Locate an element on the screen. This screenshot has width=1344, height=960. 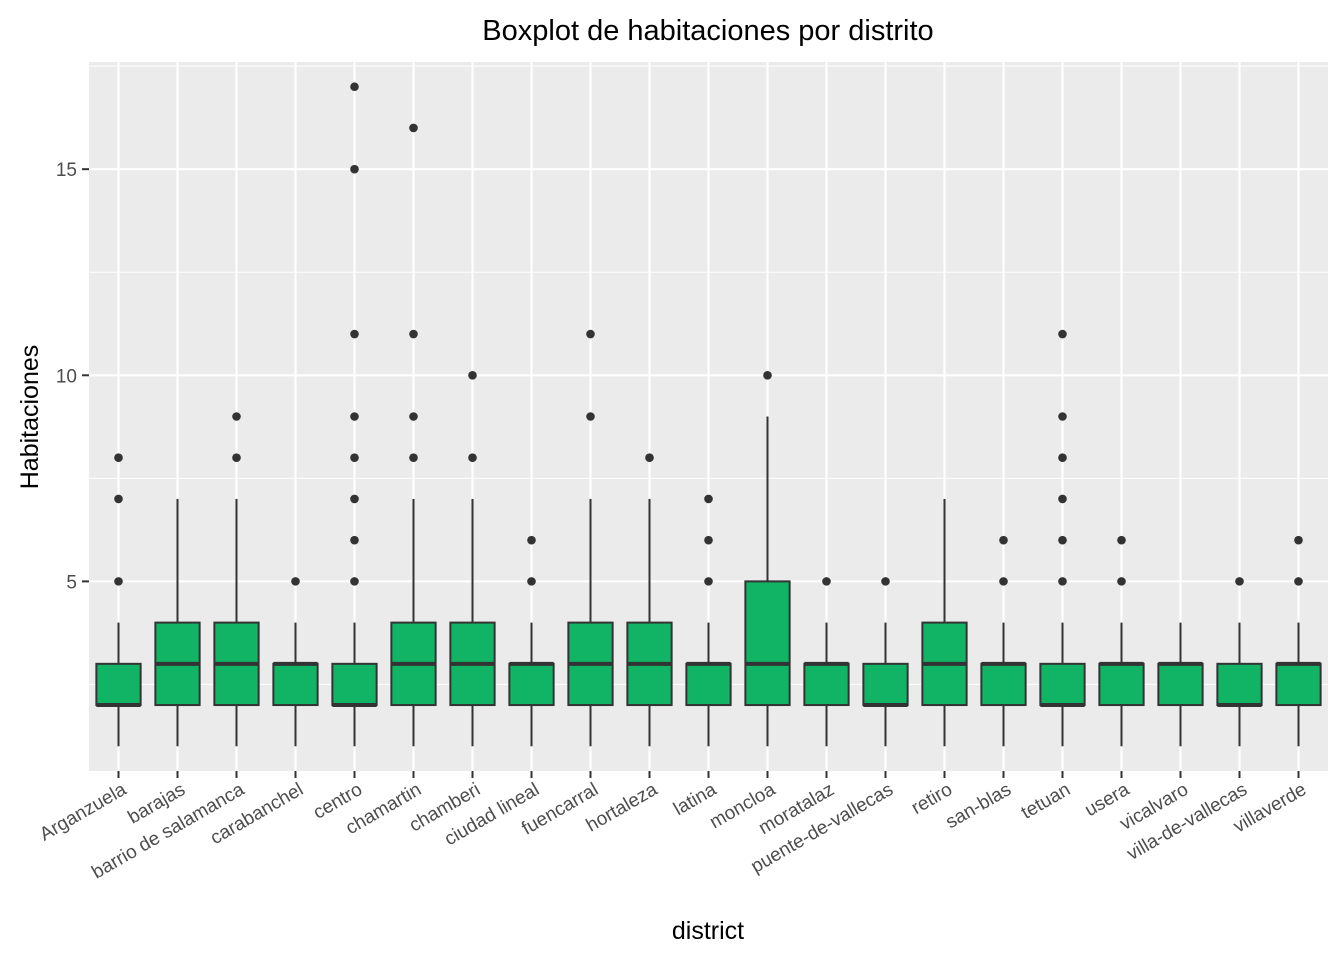
x-tick-label: Arganzuela is located at coordinates (83, 812).